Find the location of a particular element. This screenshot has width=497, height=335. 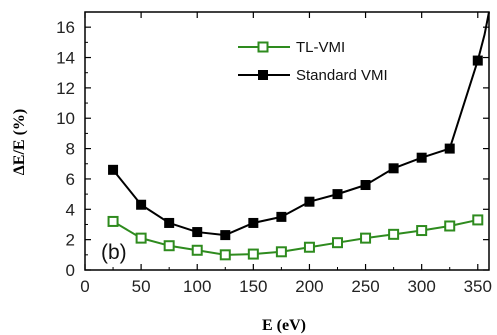

x-tick-label-200: 200 is located at coordinates (309, 286).